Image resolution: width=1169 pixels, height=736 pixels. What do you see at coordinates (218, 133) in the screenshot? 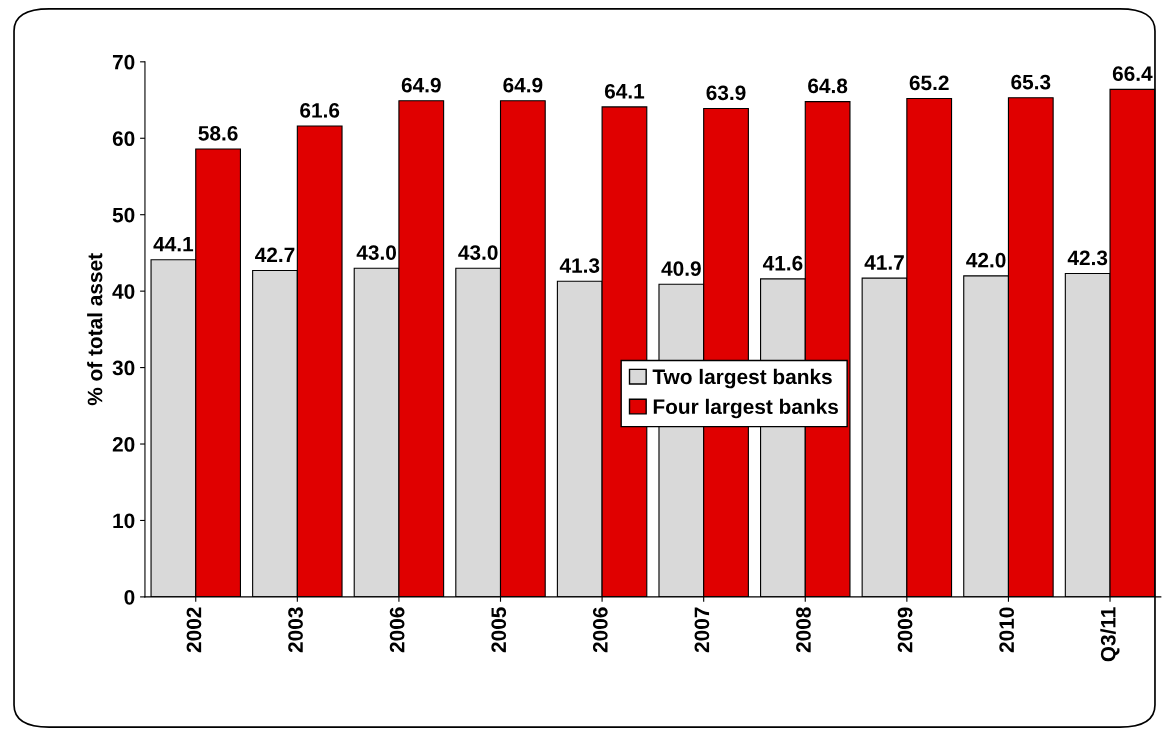
I see `data-label: 58.6` at bounding box center [218, 133].